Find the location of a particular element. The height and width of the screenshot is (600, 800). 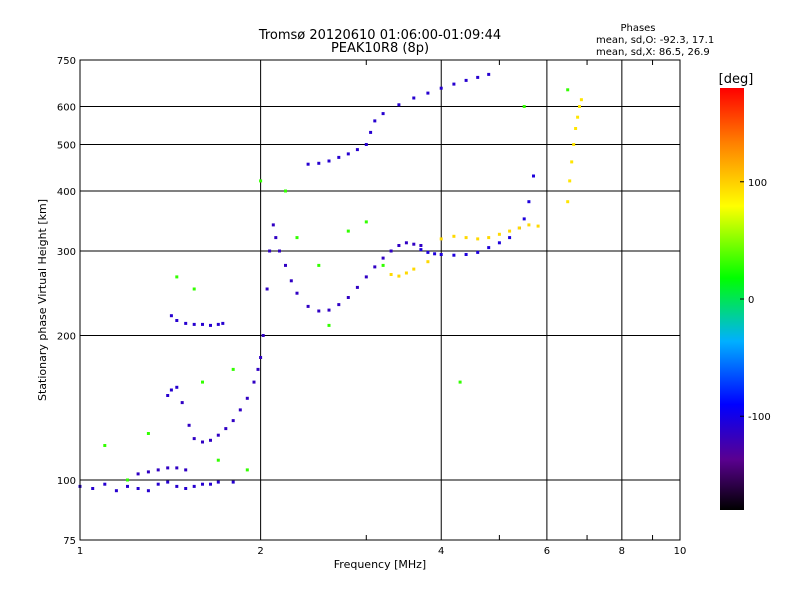

x-tick-label: 4 is located at coordinates (441, 551).